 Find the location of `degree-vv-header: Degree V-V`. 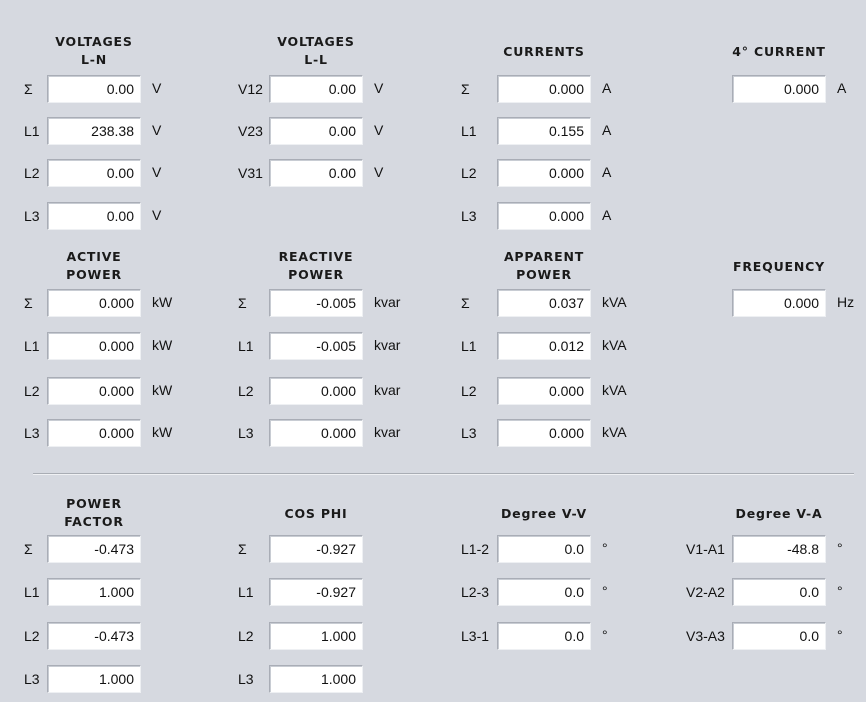

degree-vv-header: Degree V-V is located at coordinates (544, 514).